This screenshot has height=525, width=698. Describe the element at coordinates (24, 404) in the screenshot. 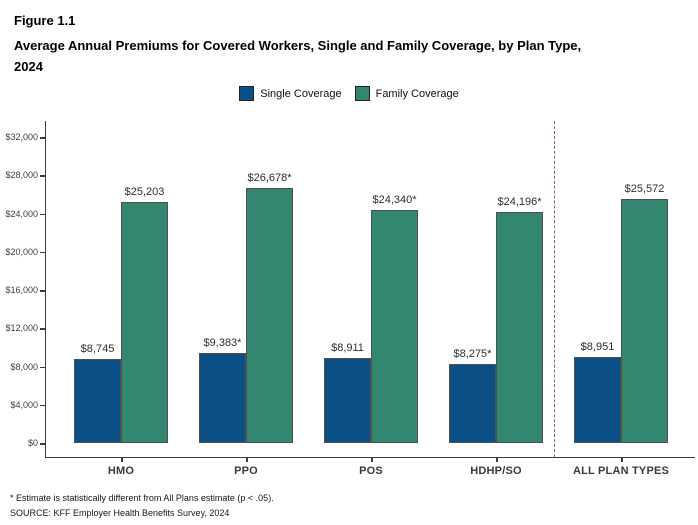

I see `y-axis-tick-label: $4,000` at that location.